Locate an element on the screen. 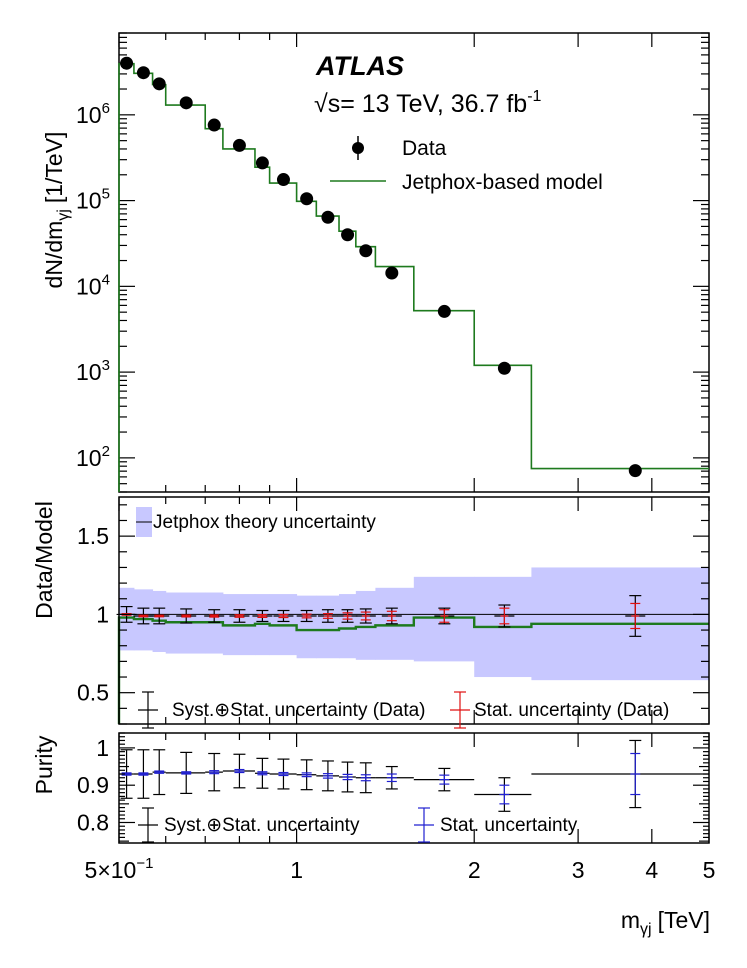  x-tick-label: 1 is located at coordinates (296, 870).